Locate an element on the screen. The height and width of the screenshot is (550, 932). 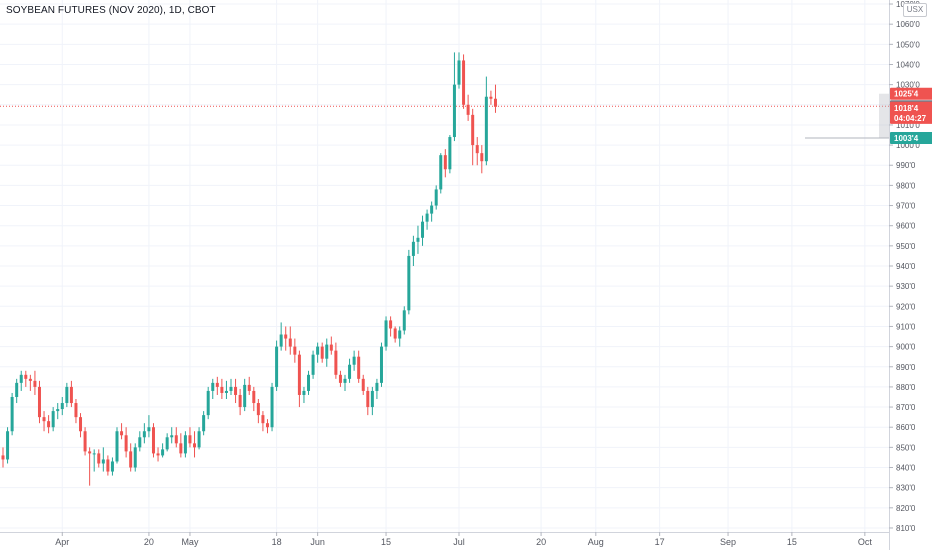
y-tick-label: 950'0 is located at coordinates (906, 246).